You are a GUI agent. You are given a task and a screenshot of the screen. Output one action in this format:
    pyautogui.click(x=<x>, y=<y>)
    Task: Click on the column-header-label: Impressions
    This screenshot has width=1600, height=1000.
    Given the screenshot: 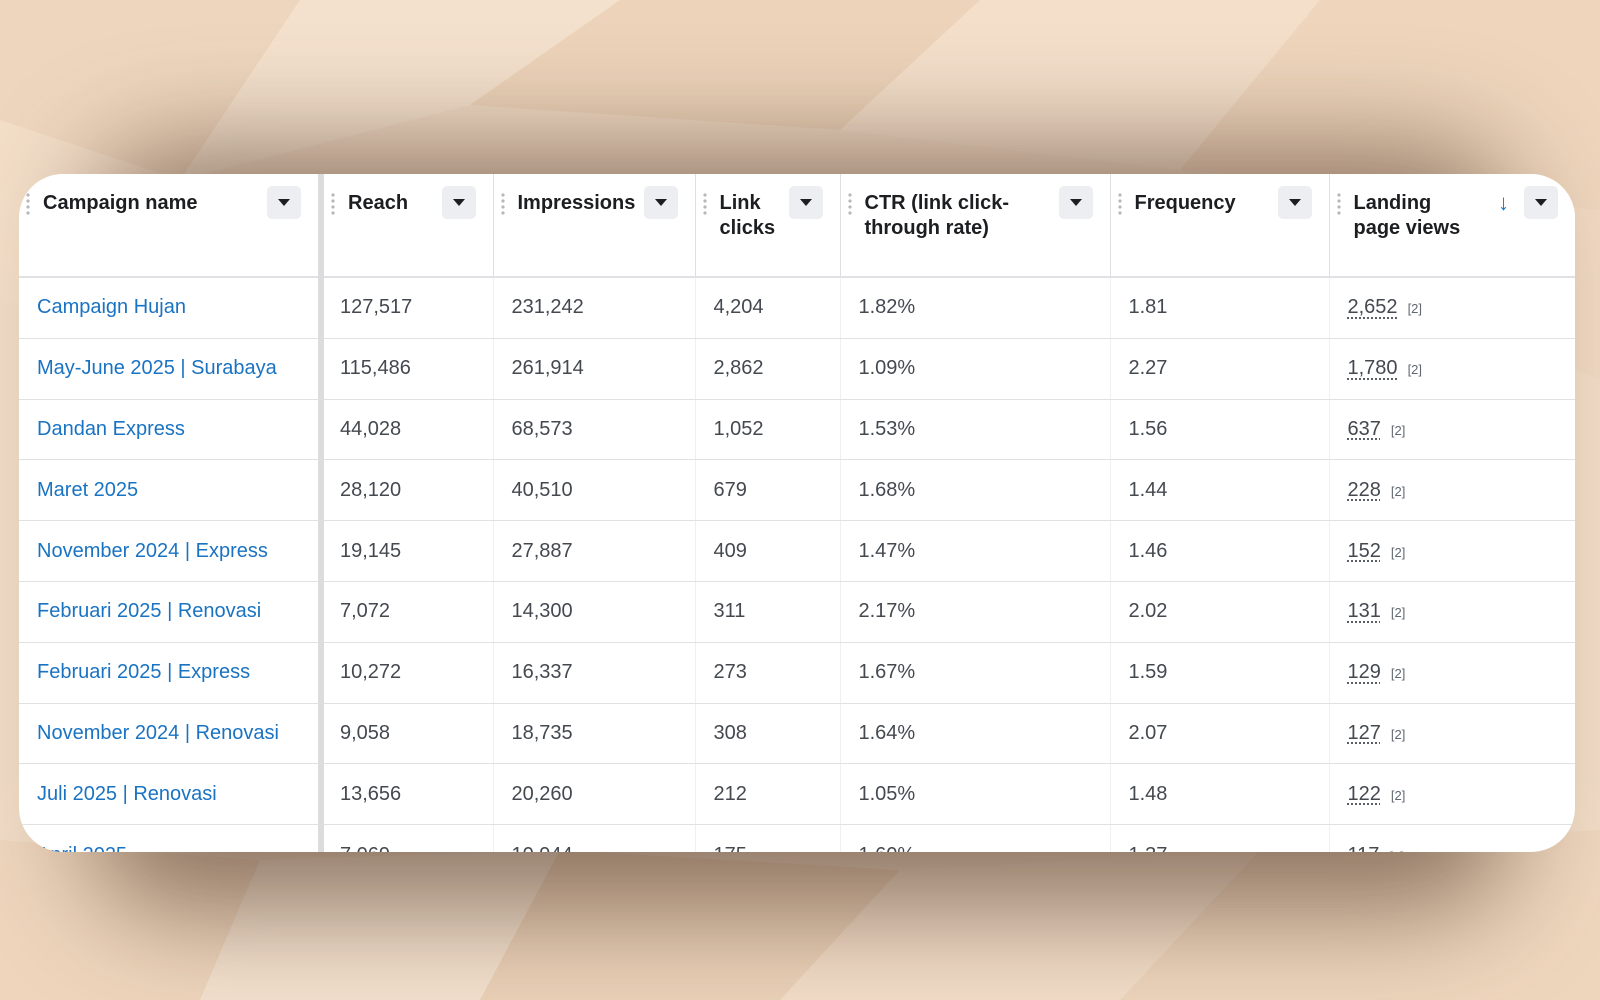 What is the action you would take?
    pyautogui.click(x=576, y=203)
    